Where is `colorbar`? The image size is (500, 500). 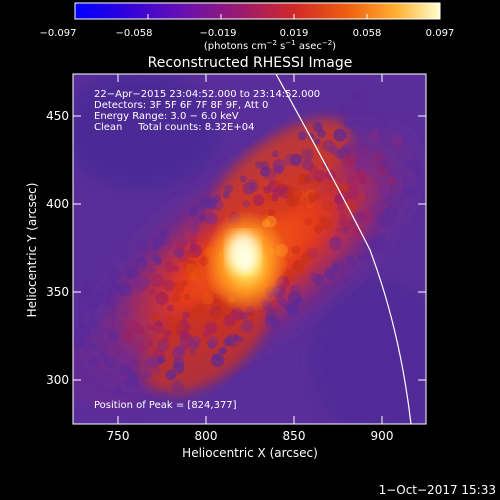 colorbar is located at coordinates (257, 11).